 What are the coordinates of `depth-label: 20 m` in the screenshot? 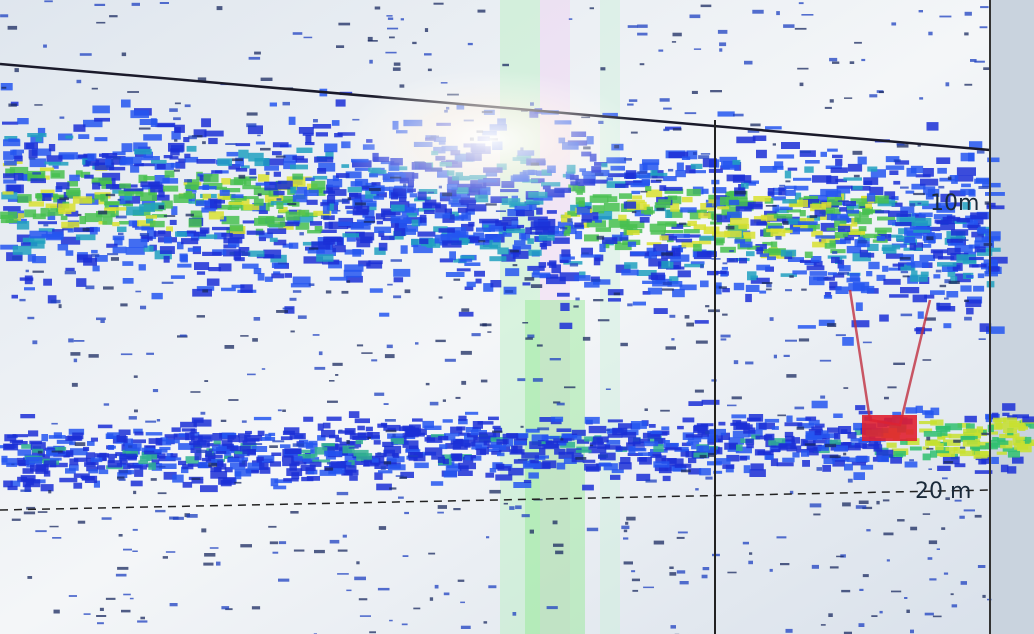 It's located at (943, 491).